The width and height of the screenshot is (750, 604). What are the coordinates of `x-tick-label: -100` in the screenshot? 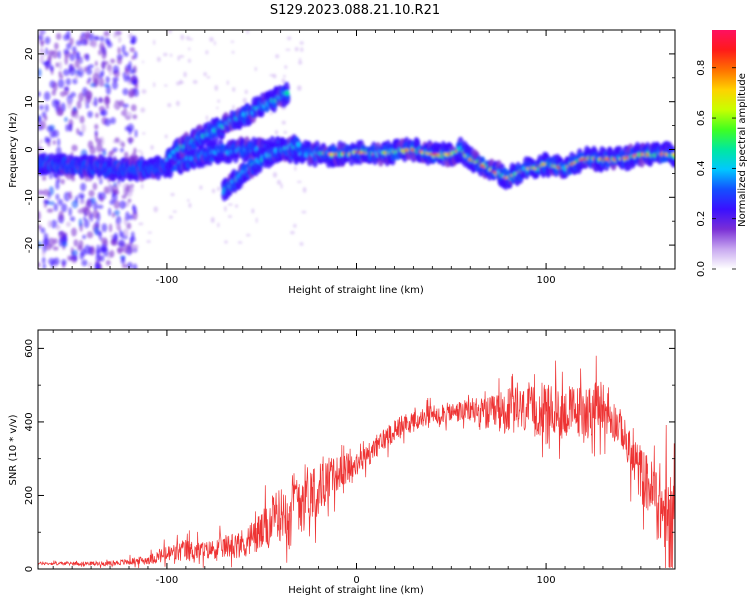 It's located at (167, 580).